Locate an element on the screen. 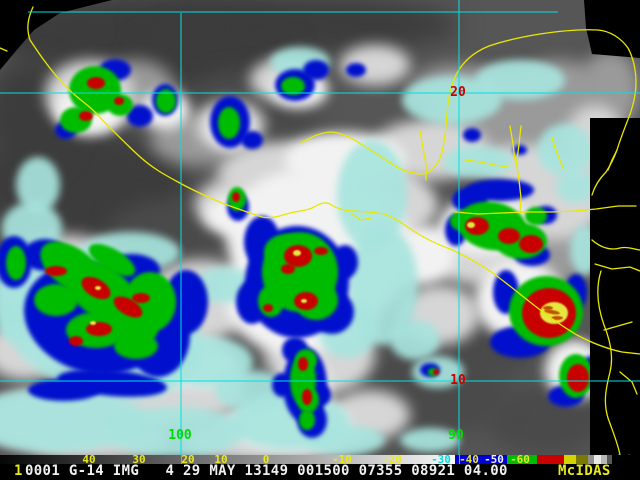  mcidas-brand-label: McIDAS is located at coordinates (584, 471).